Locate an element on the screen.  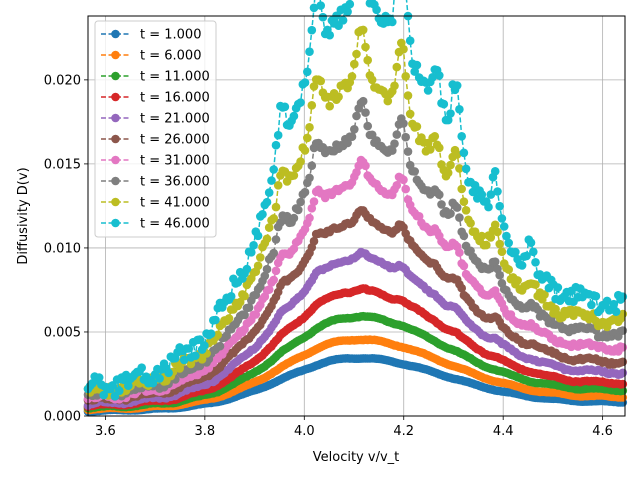
legend-label: t = 26.000 is located at coordinates (175, 140).